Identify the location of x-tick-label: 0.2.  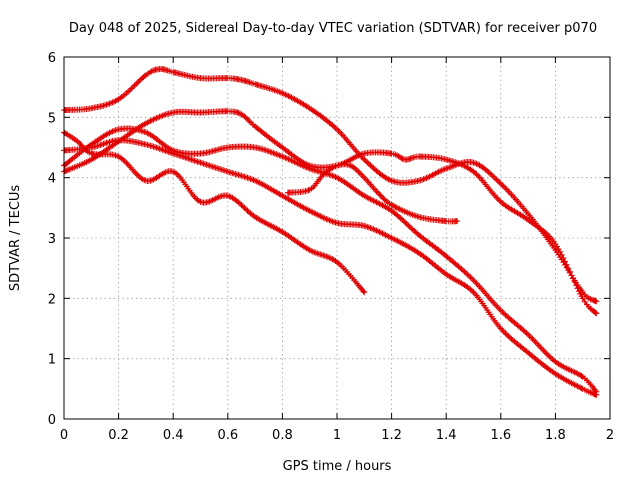
(118, 435).